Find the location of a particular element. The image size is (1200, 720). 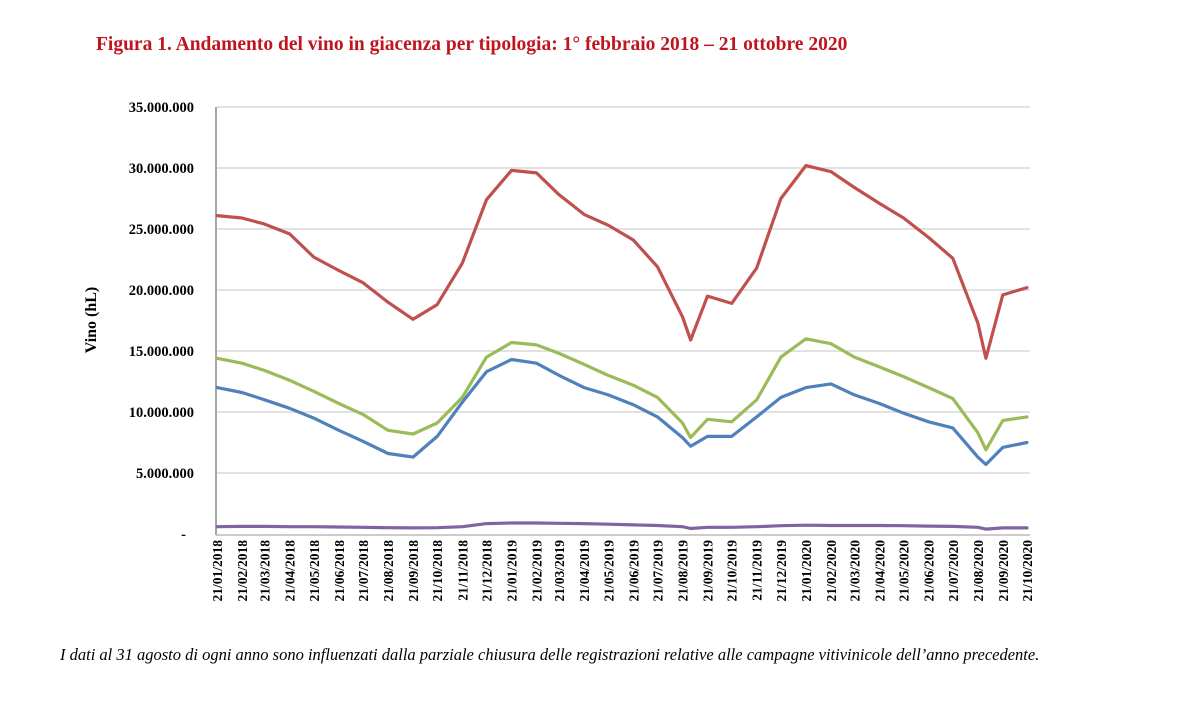

x-tick-label: 21/09/2019 is located at coordinates (708, 571).